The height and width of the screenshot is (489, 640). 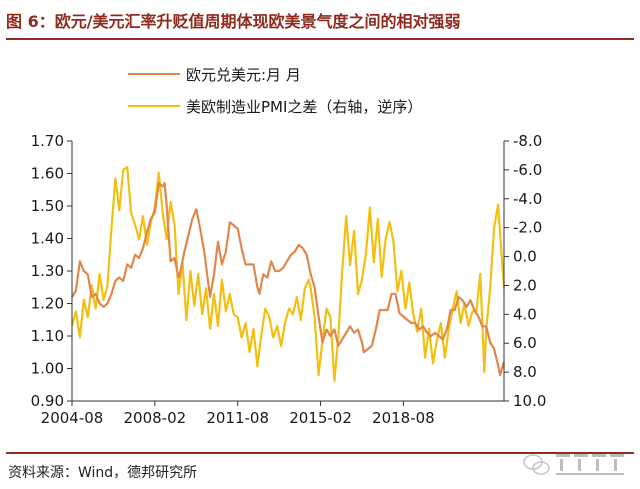 What do you see at coordinates (403, 418) in the screenshot?
I see `x-tick-label: 2018-08` at bounding box center [403, 418].